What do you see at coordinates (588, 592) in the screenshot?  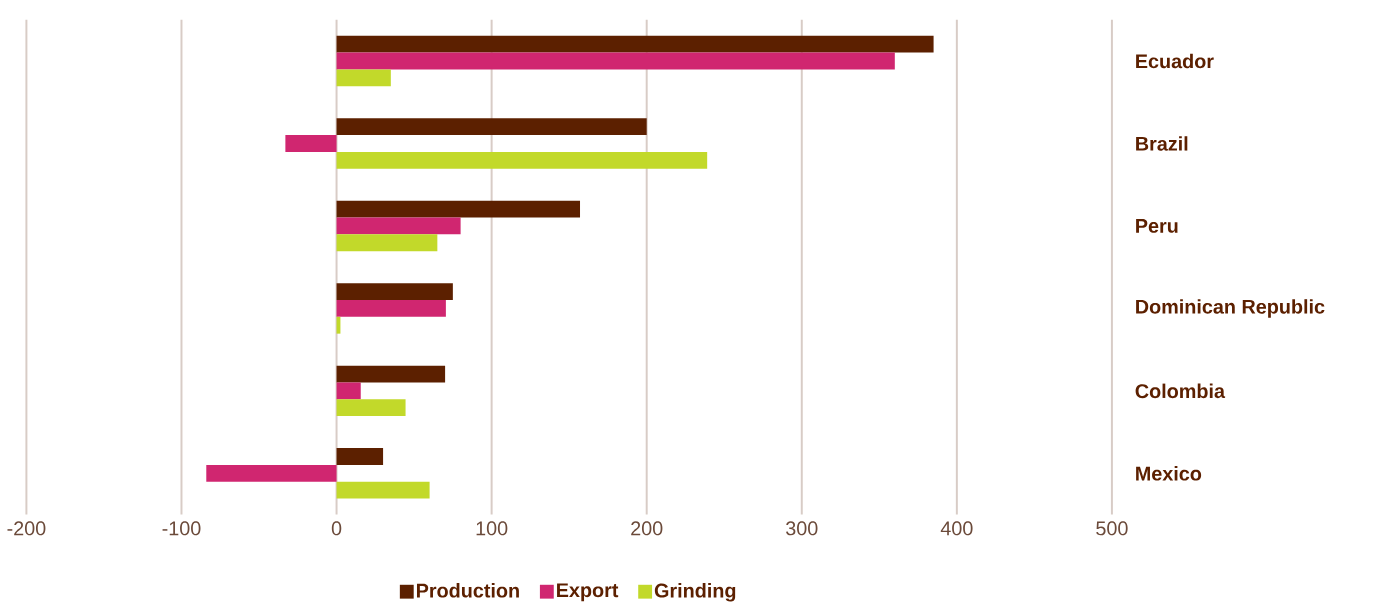 I see `legend-label: Export` at bounding box center [588, 592].